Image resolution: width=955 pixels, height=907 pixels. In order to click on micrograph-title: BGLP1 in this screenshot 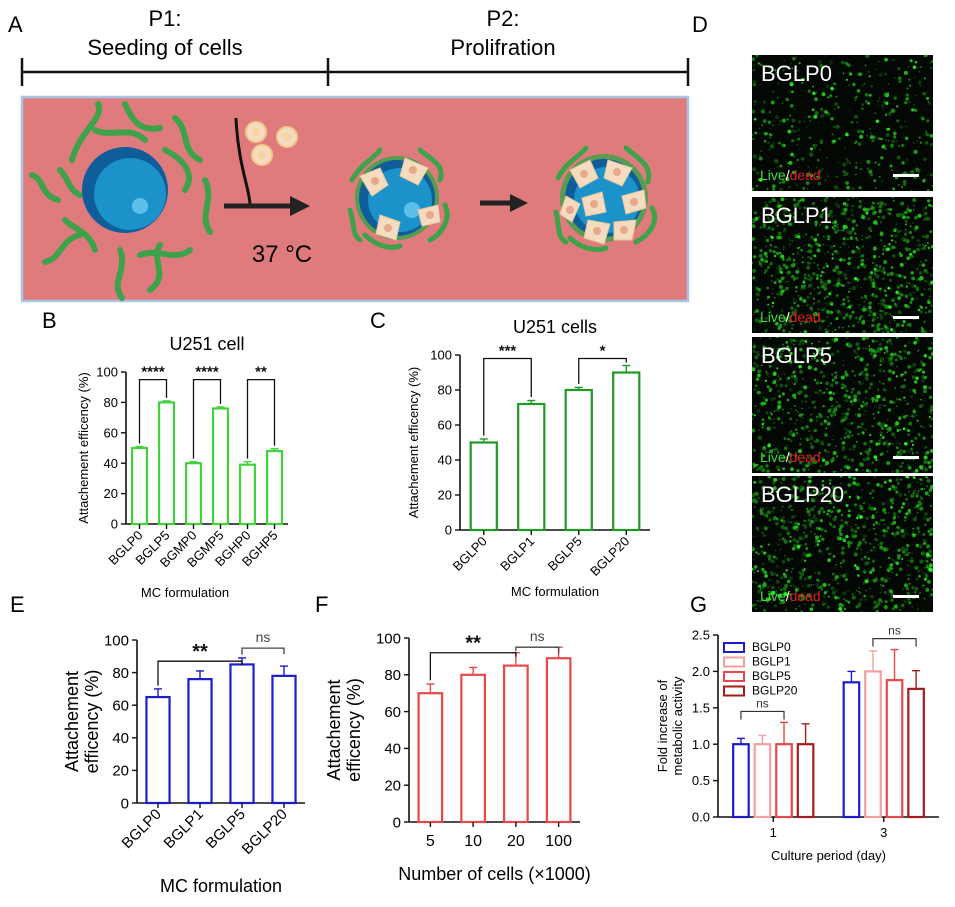, I will do `click(796, 215)`.